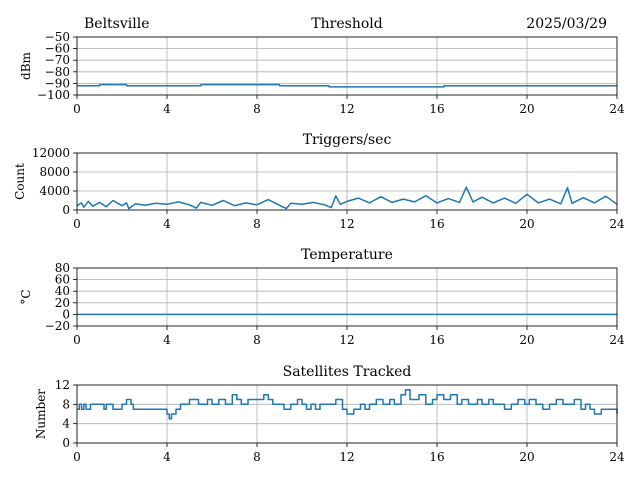 This screenshot has width=640, height=480. I want to click on y-axis-label: dBm, so click(26, 65).